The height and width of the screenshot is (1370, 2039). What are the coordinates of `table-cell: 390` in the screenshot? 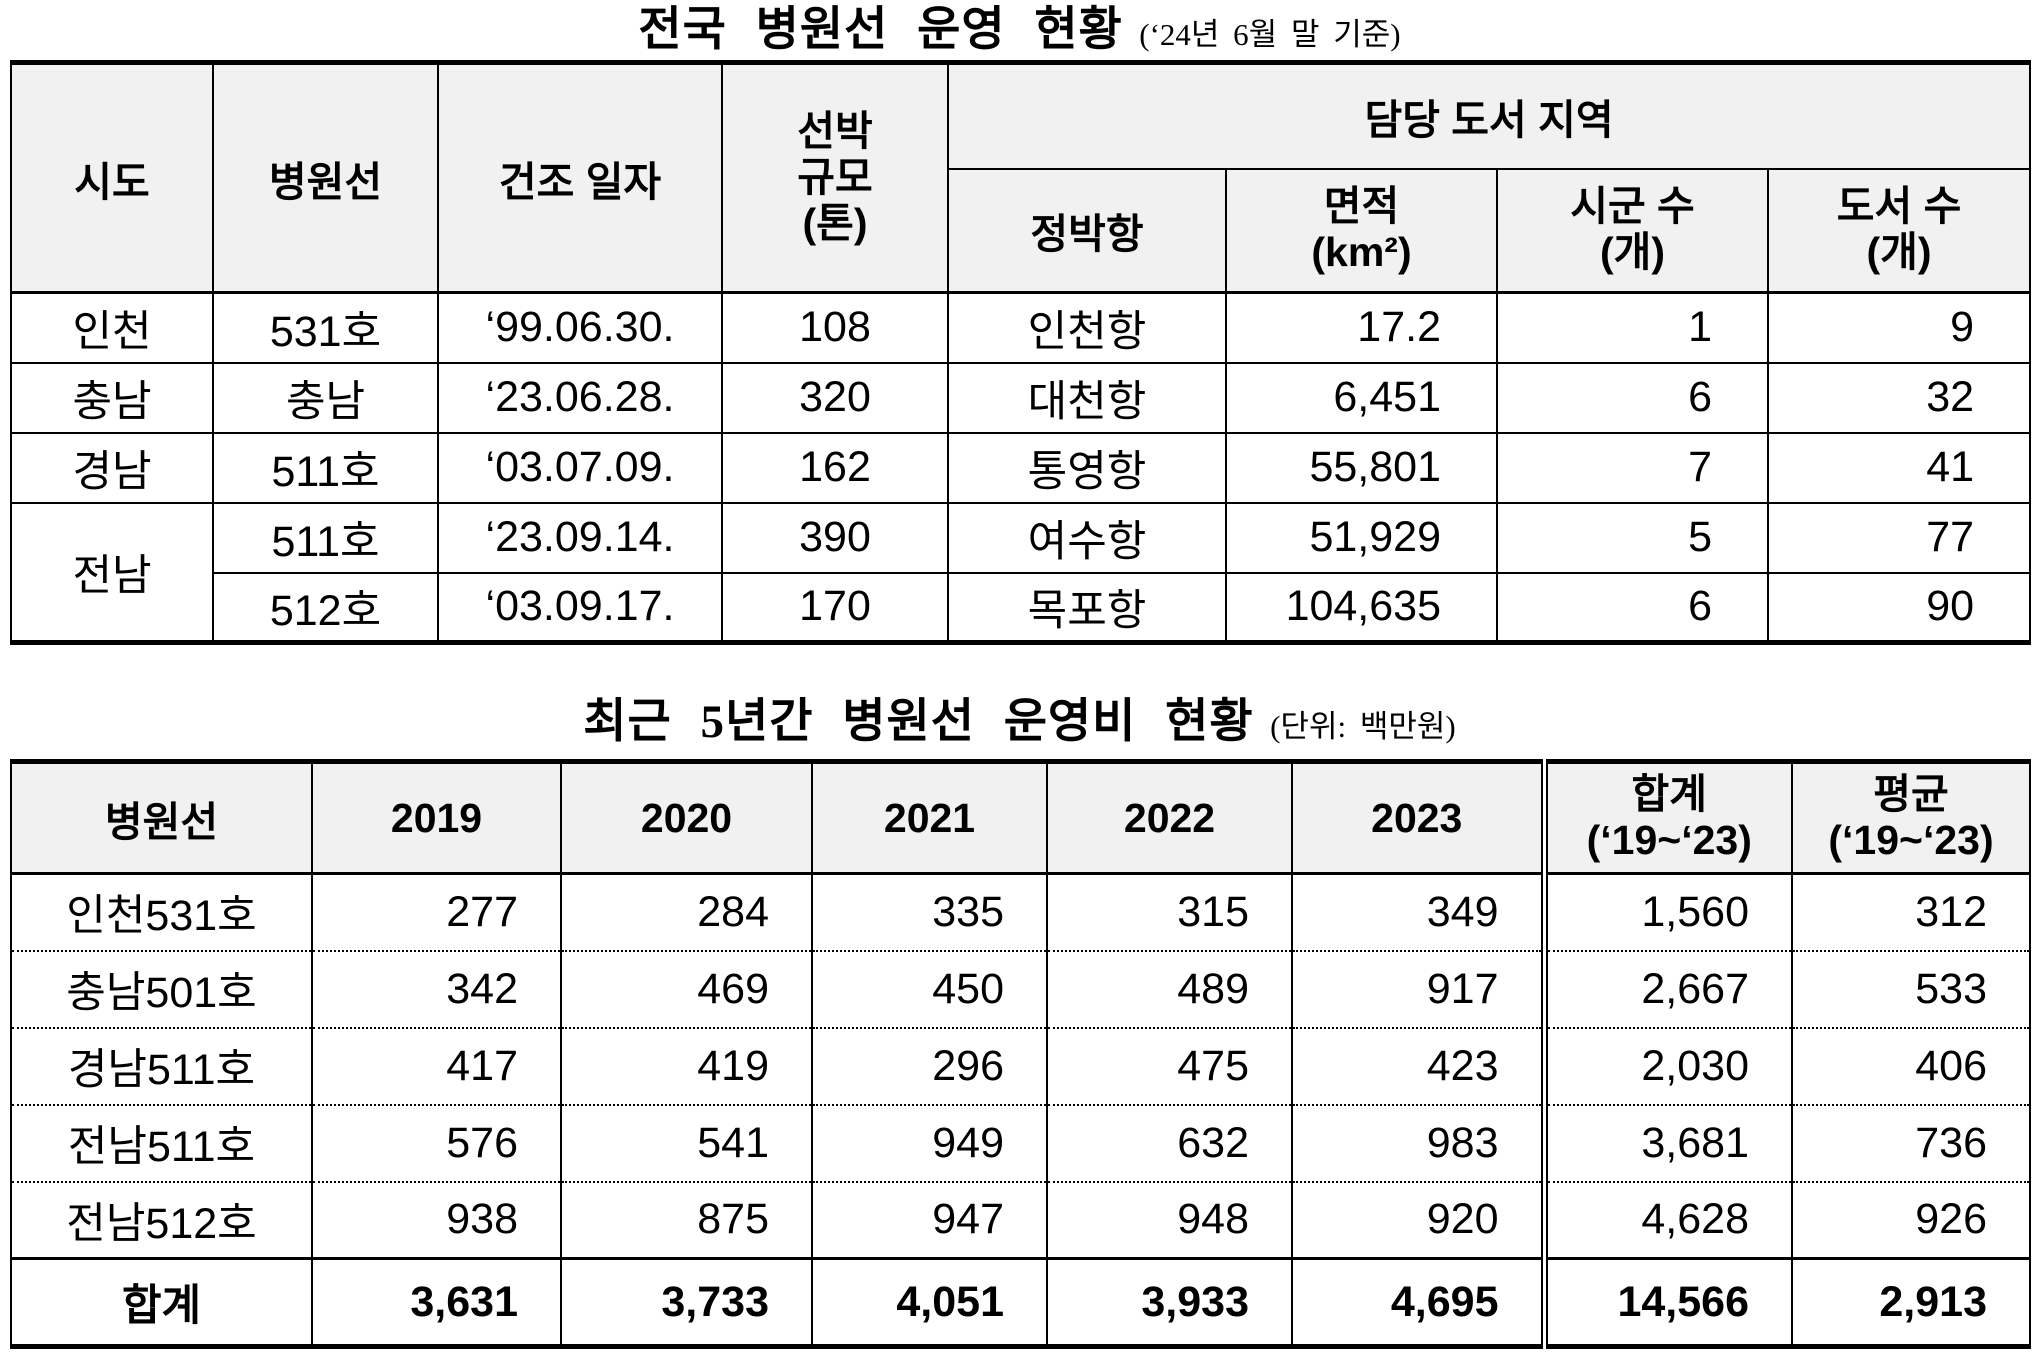 It's located at (835, 537).